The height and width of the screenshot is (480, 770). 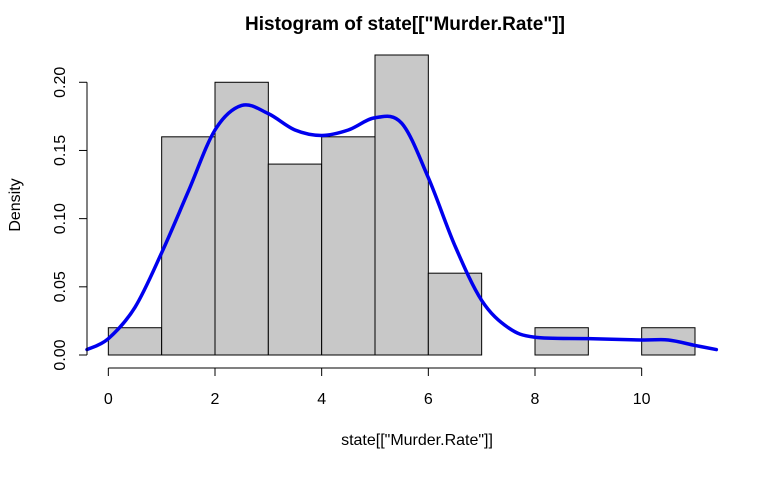 What do you see at coordinates (70, 219) in the screenshot?
I see `y-axis: 0.00 0.05 0.10 0.15 0.20` at bounding box center [70, 219].